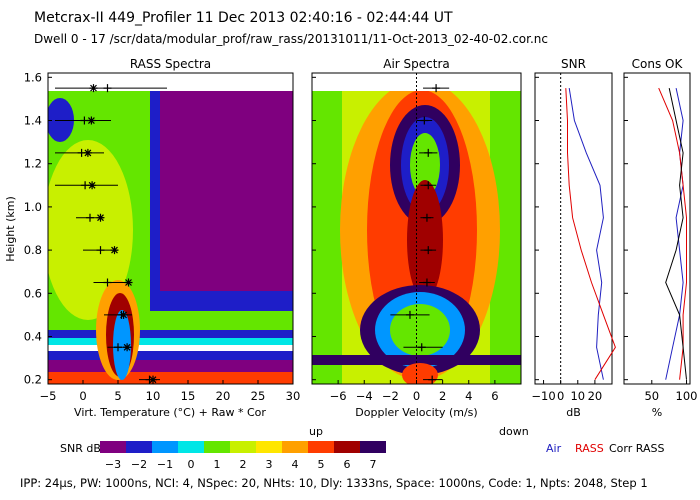 This screenshot has width=700, height=500. Describe the element at coordinates (33, 293) in the screenshot. I see `y-tick-label: 0.6` at that location.